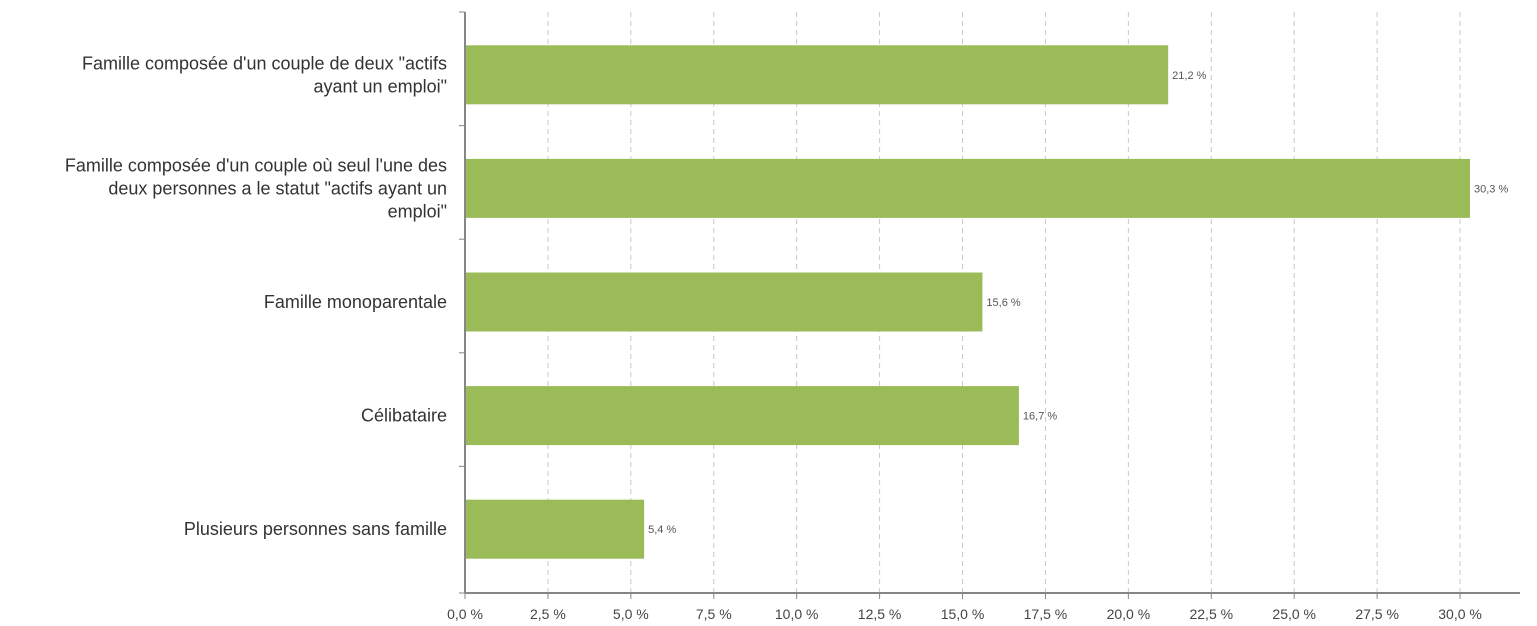 The image size is (1537, 626). Describe the element at coordinates (880, 614) in the screenshot. I see `x-tick-label: 12,5 %` at that location.